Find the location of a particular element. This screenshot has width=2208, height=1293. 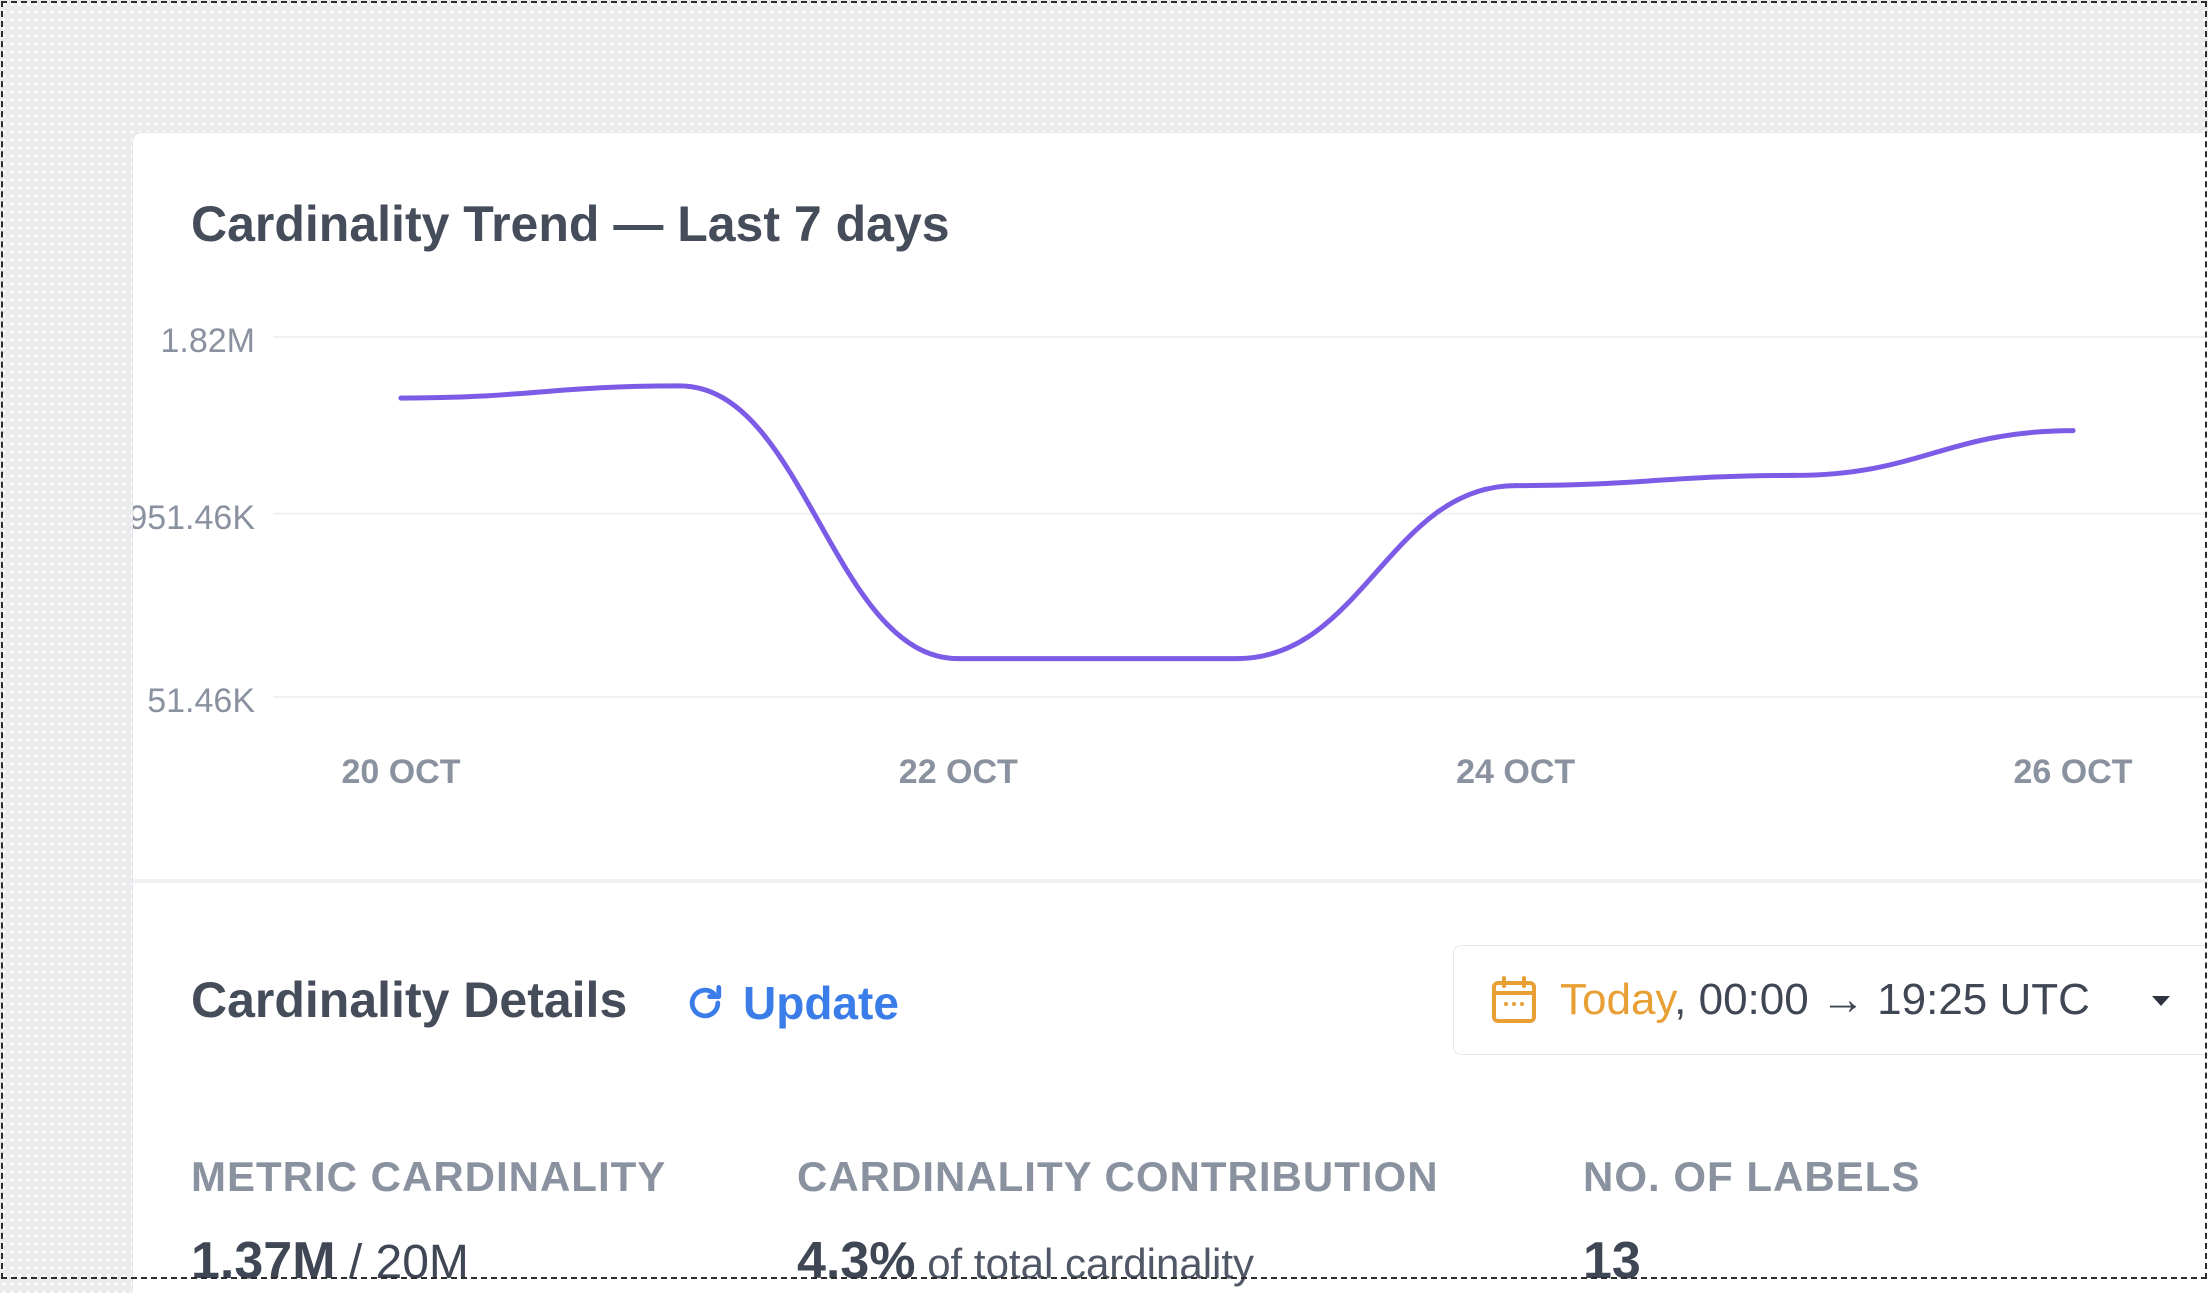

trend-title: Cardinality Trend — Last 7 days is located at coordinates (570, 224).